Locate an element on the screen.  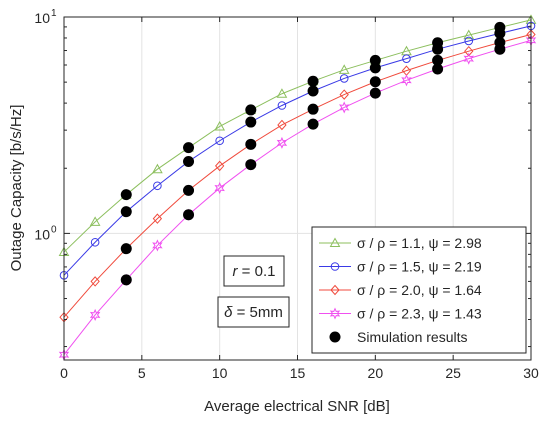
legend-label: σ / ρ = 2.3, ψ = 1.43 is located at coordinates (419, 314).